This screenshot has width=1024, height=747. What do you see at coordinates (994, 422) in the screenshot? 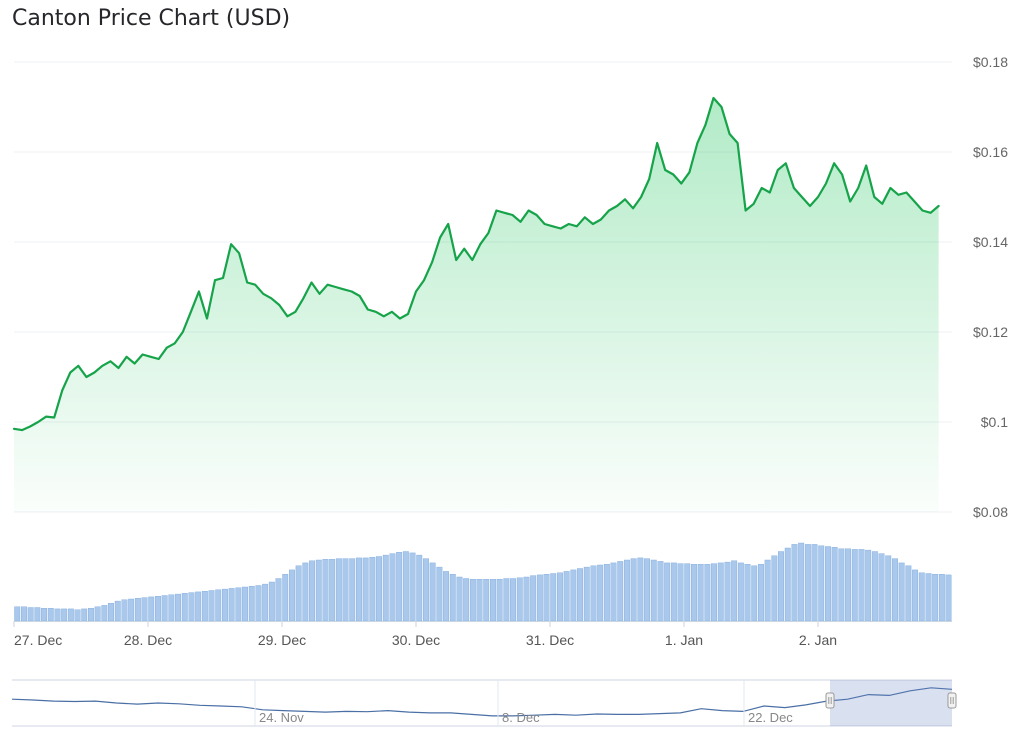
I see `y-tick-label: $0.1` at bounding box center [994, 422].